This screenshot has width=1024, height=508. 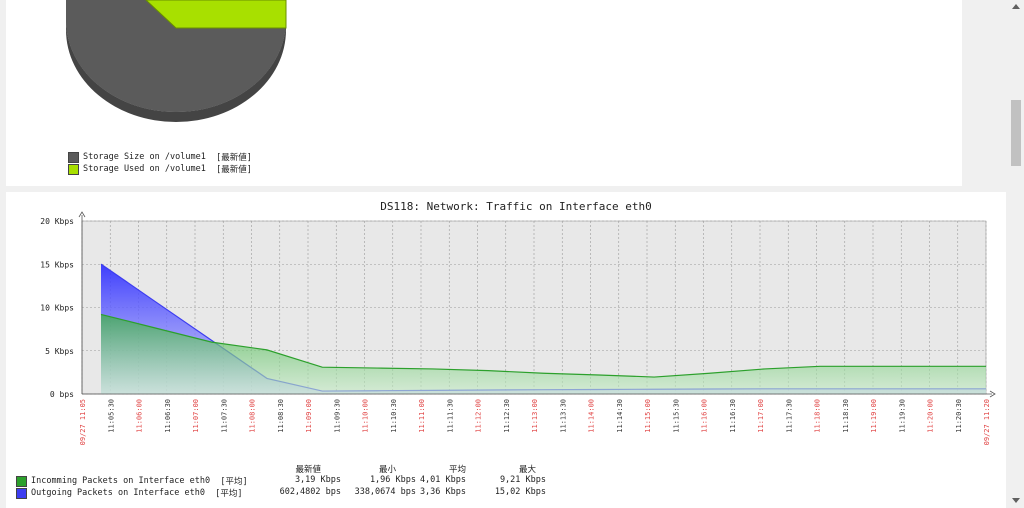 What do you see at coordinates (57, 308) in the screenshot?
I see `y-tick-label: 10 Kbps` at bounding box center [57, 308].